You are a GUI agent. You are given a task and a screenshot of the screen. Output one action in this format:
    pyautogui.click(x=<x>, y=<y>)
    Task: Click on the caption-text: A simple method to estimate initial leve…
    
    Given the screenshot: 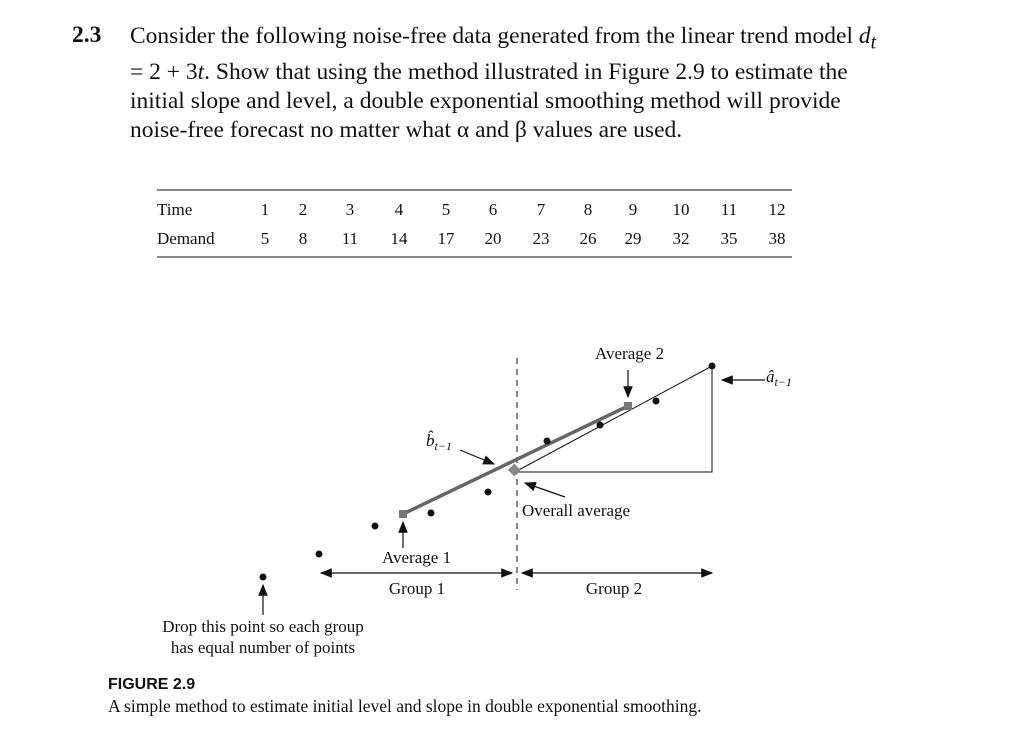 What is the action you would take?
    pyautogui.click(x=405, y=706)
    